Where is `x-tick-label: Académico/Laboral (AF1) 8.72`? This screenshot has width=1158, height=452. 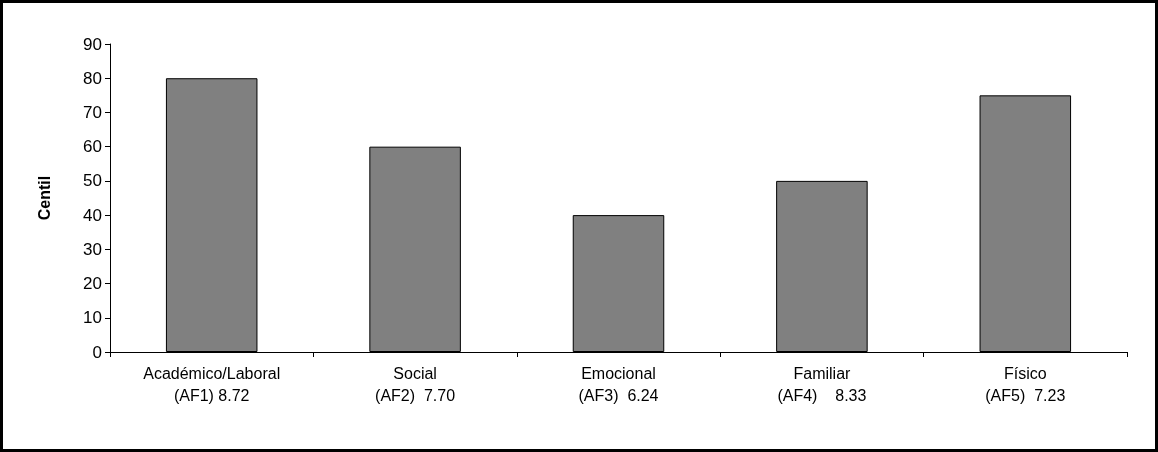 x-tick-label: Académico/Laboral (AF1) 8.72 is located at coordinates (212, 384).